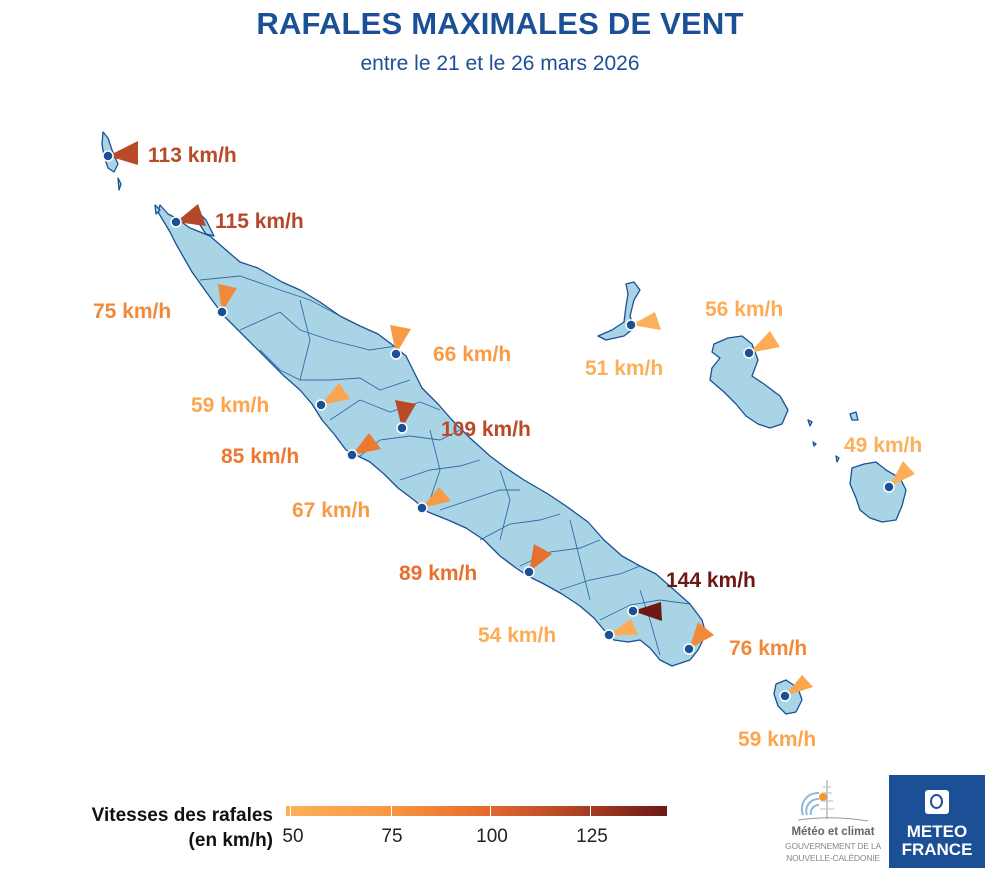 This screenshot has height=875, width=1000. Describe the element at coordinates (108, 156) in the screenshot. I see `station-dot-belep` at that location.